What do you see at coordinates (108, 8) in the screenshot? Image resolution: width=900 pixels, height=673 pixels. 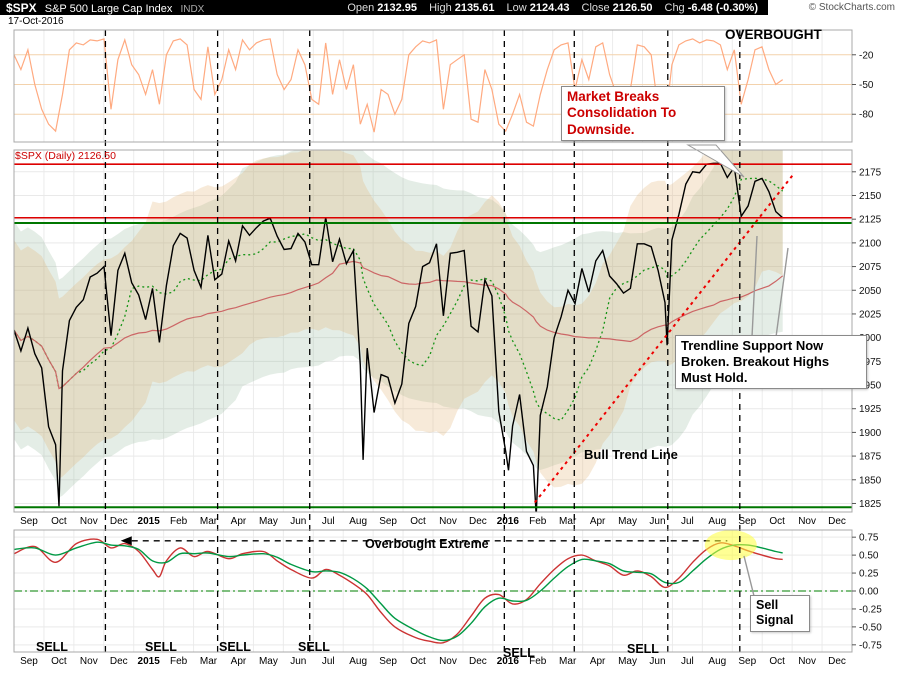 I see `index-name-label: S&P 500 Large Cap Index` at bounding box center [108, 8].